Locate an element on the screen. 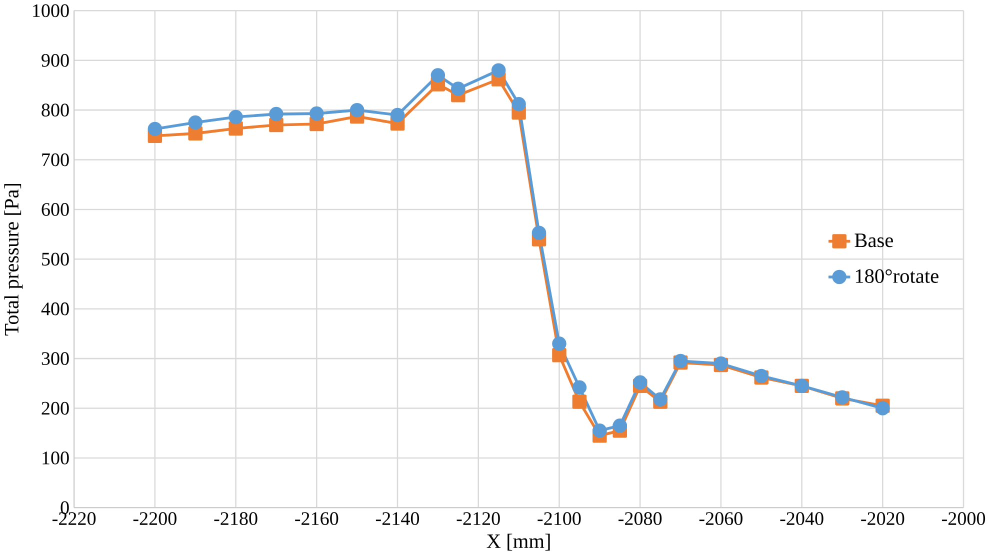 The height and width of the screenshot is (555, 990). legend-label: 180°rotate is located at coordinates (897, 276).